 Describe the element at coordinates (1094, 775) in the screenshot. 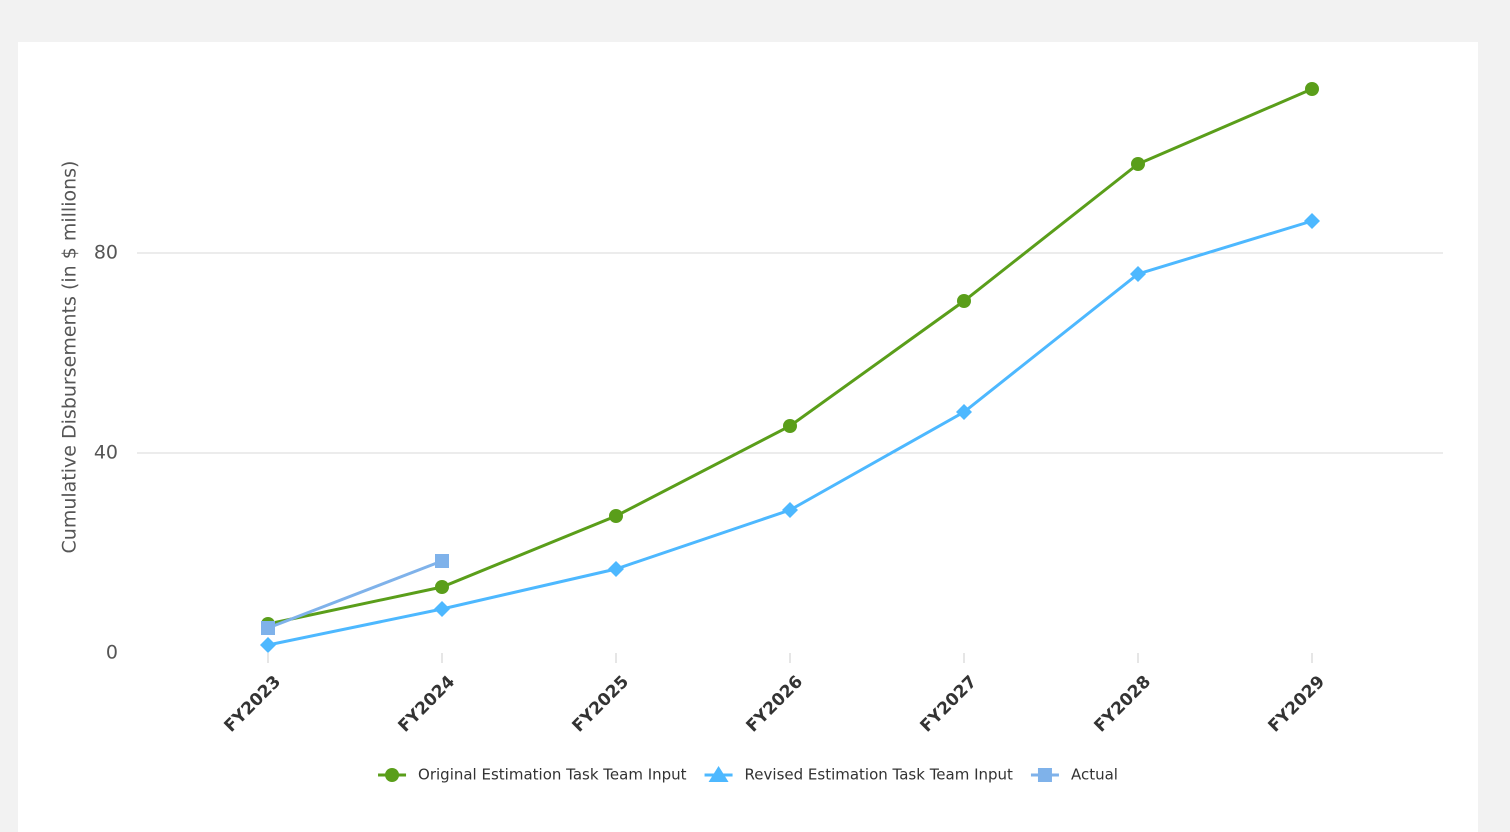

I see `legend-label: Actual` at that location.